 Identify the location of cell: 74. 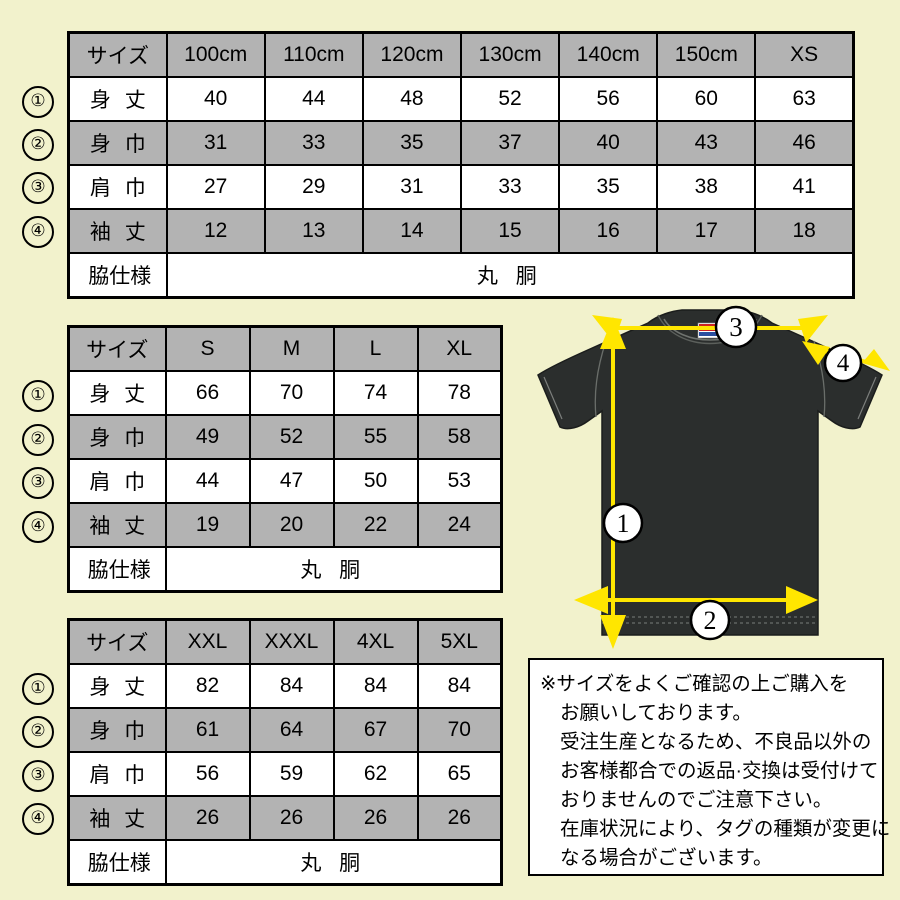
(375, 393).